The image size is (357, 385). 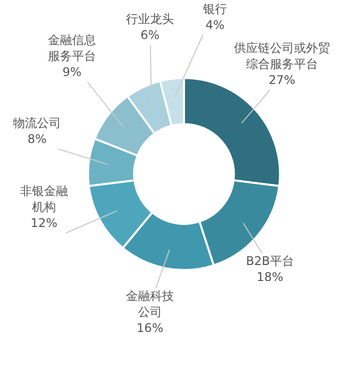 I want to click on data-label: 16%, so click(x=150, y=328).